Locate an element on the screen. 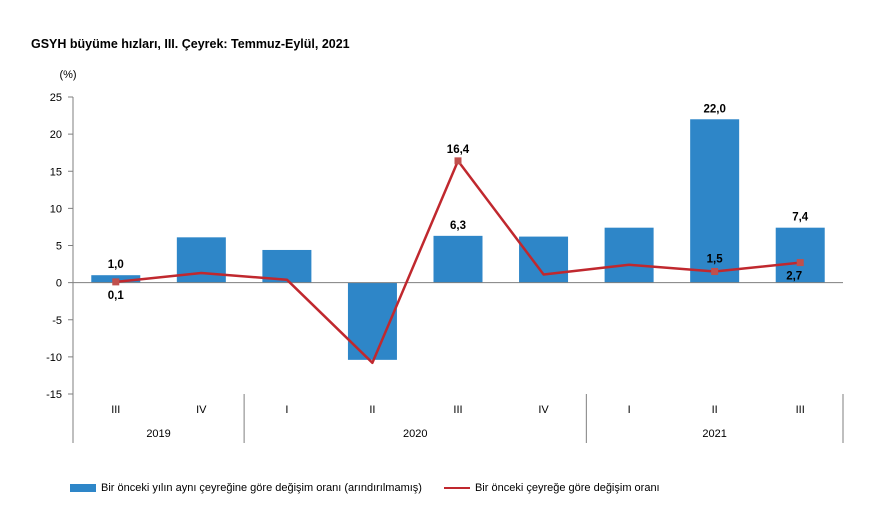 The height and width of the screenshot is (514, 881). y-tick-label: 5 is located at coordinates (59, 247).